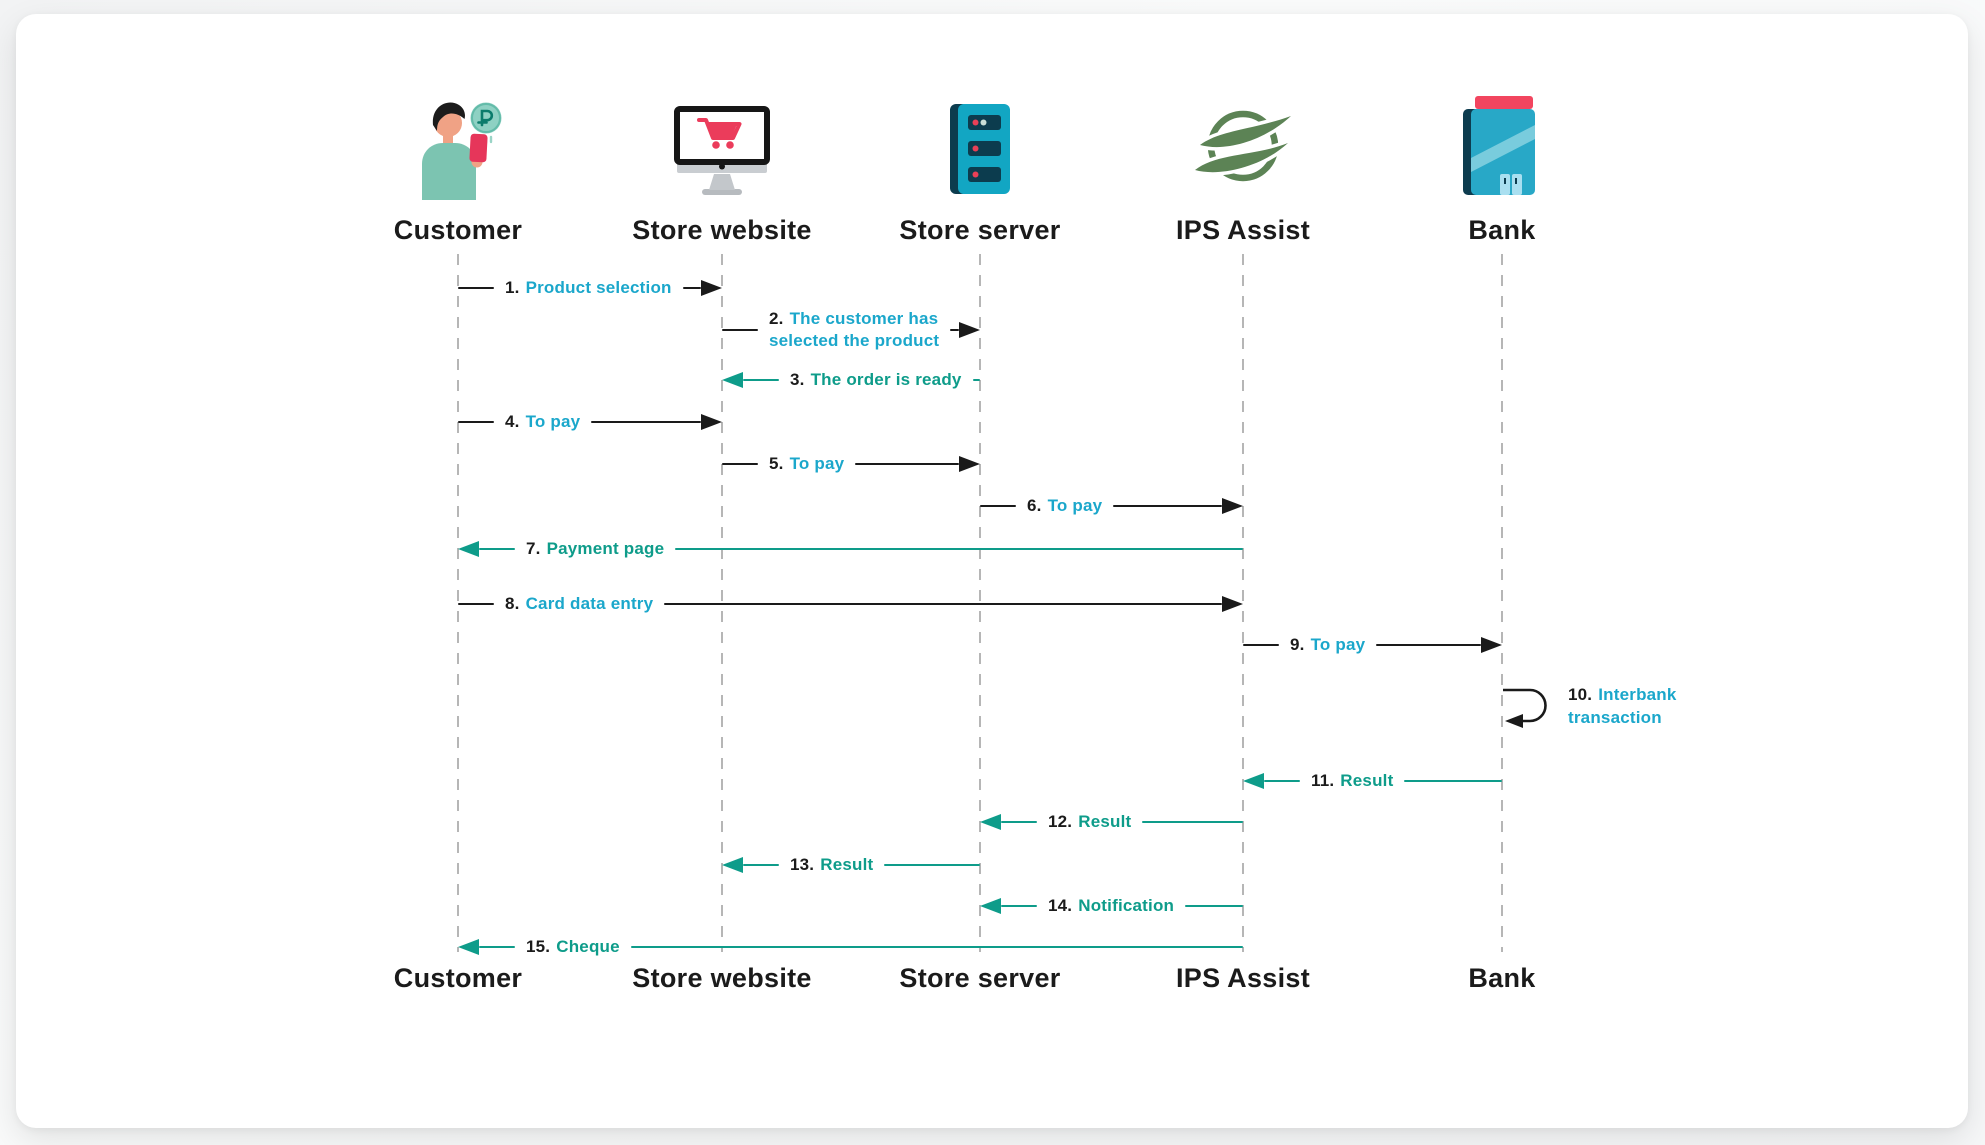 Image resolution: width=1985 pixels, height=1145 pixels. What do you see at coordinates (776, 318) in the screenshot?
I see `message-number: 2.` at bounding box center [776, 318].